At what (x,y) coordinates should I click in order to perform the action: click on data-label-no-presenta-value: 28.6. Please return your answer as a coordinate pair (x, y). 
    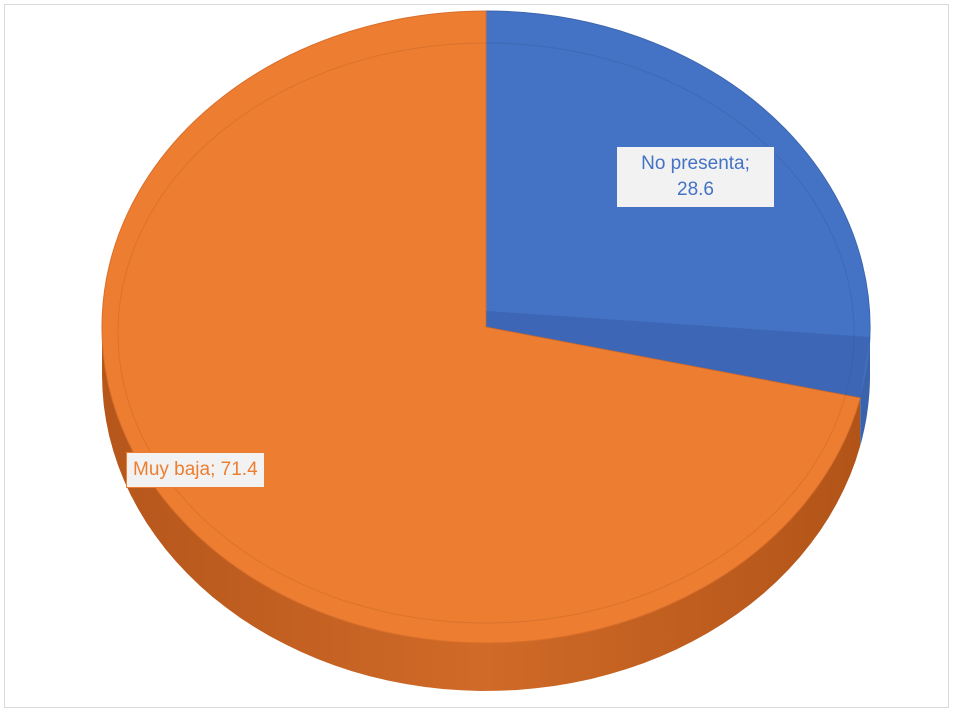
    Looking at the image, I should click on (695, 189).